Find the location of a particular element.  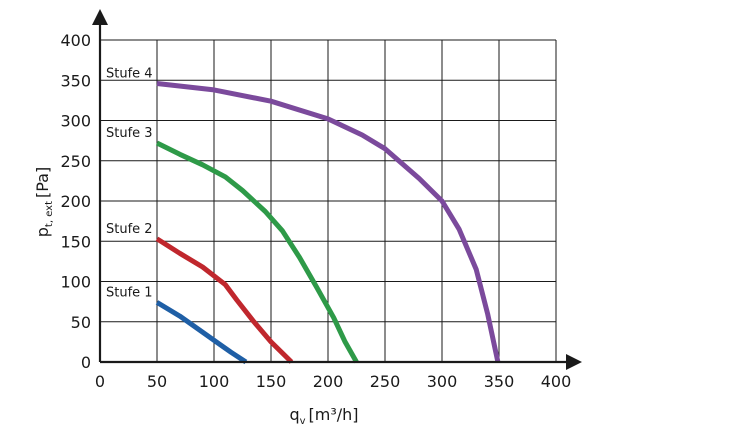

x-tick-label: 100 is located at coordinates (214, 381).